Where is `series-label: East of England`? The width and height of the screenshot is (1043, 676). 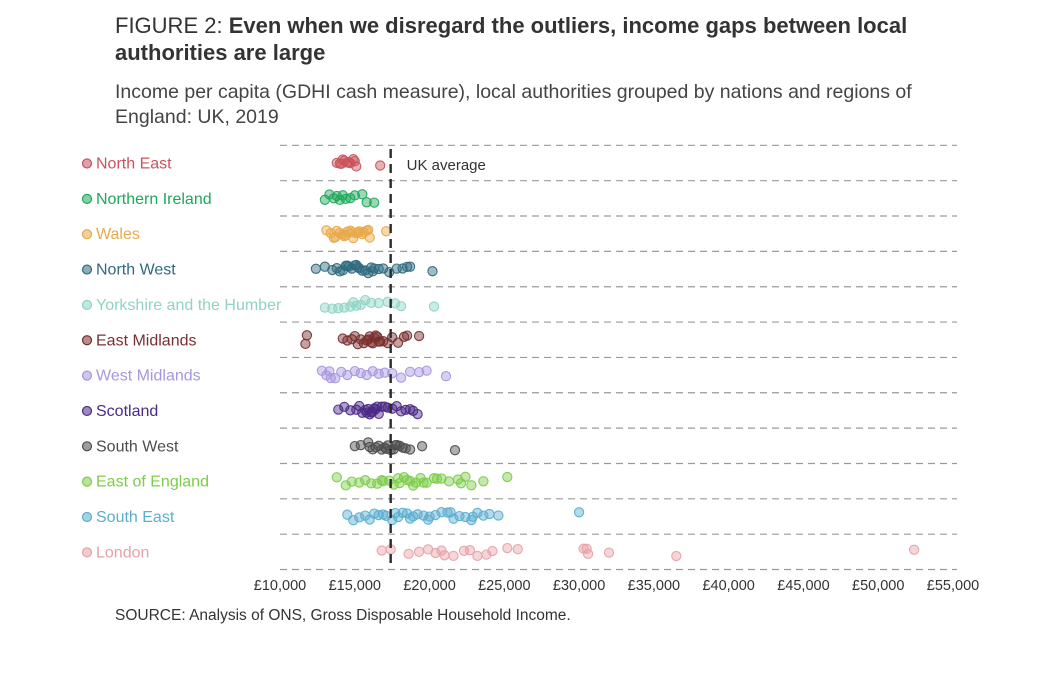
series-label: East of England is located at coordinates (152, 482).